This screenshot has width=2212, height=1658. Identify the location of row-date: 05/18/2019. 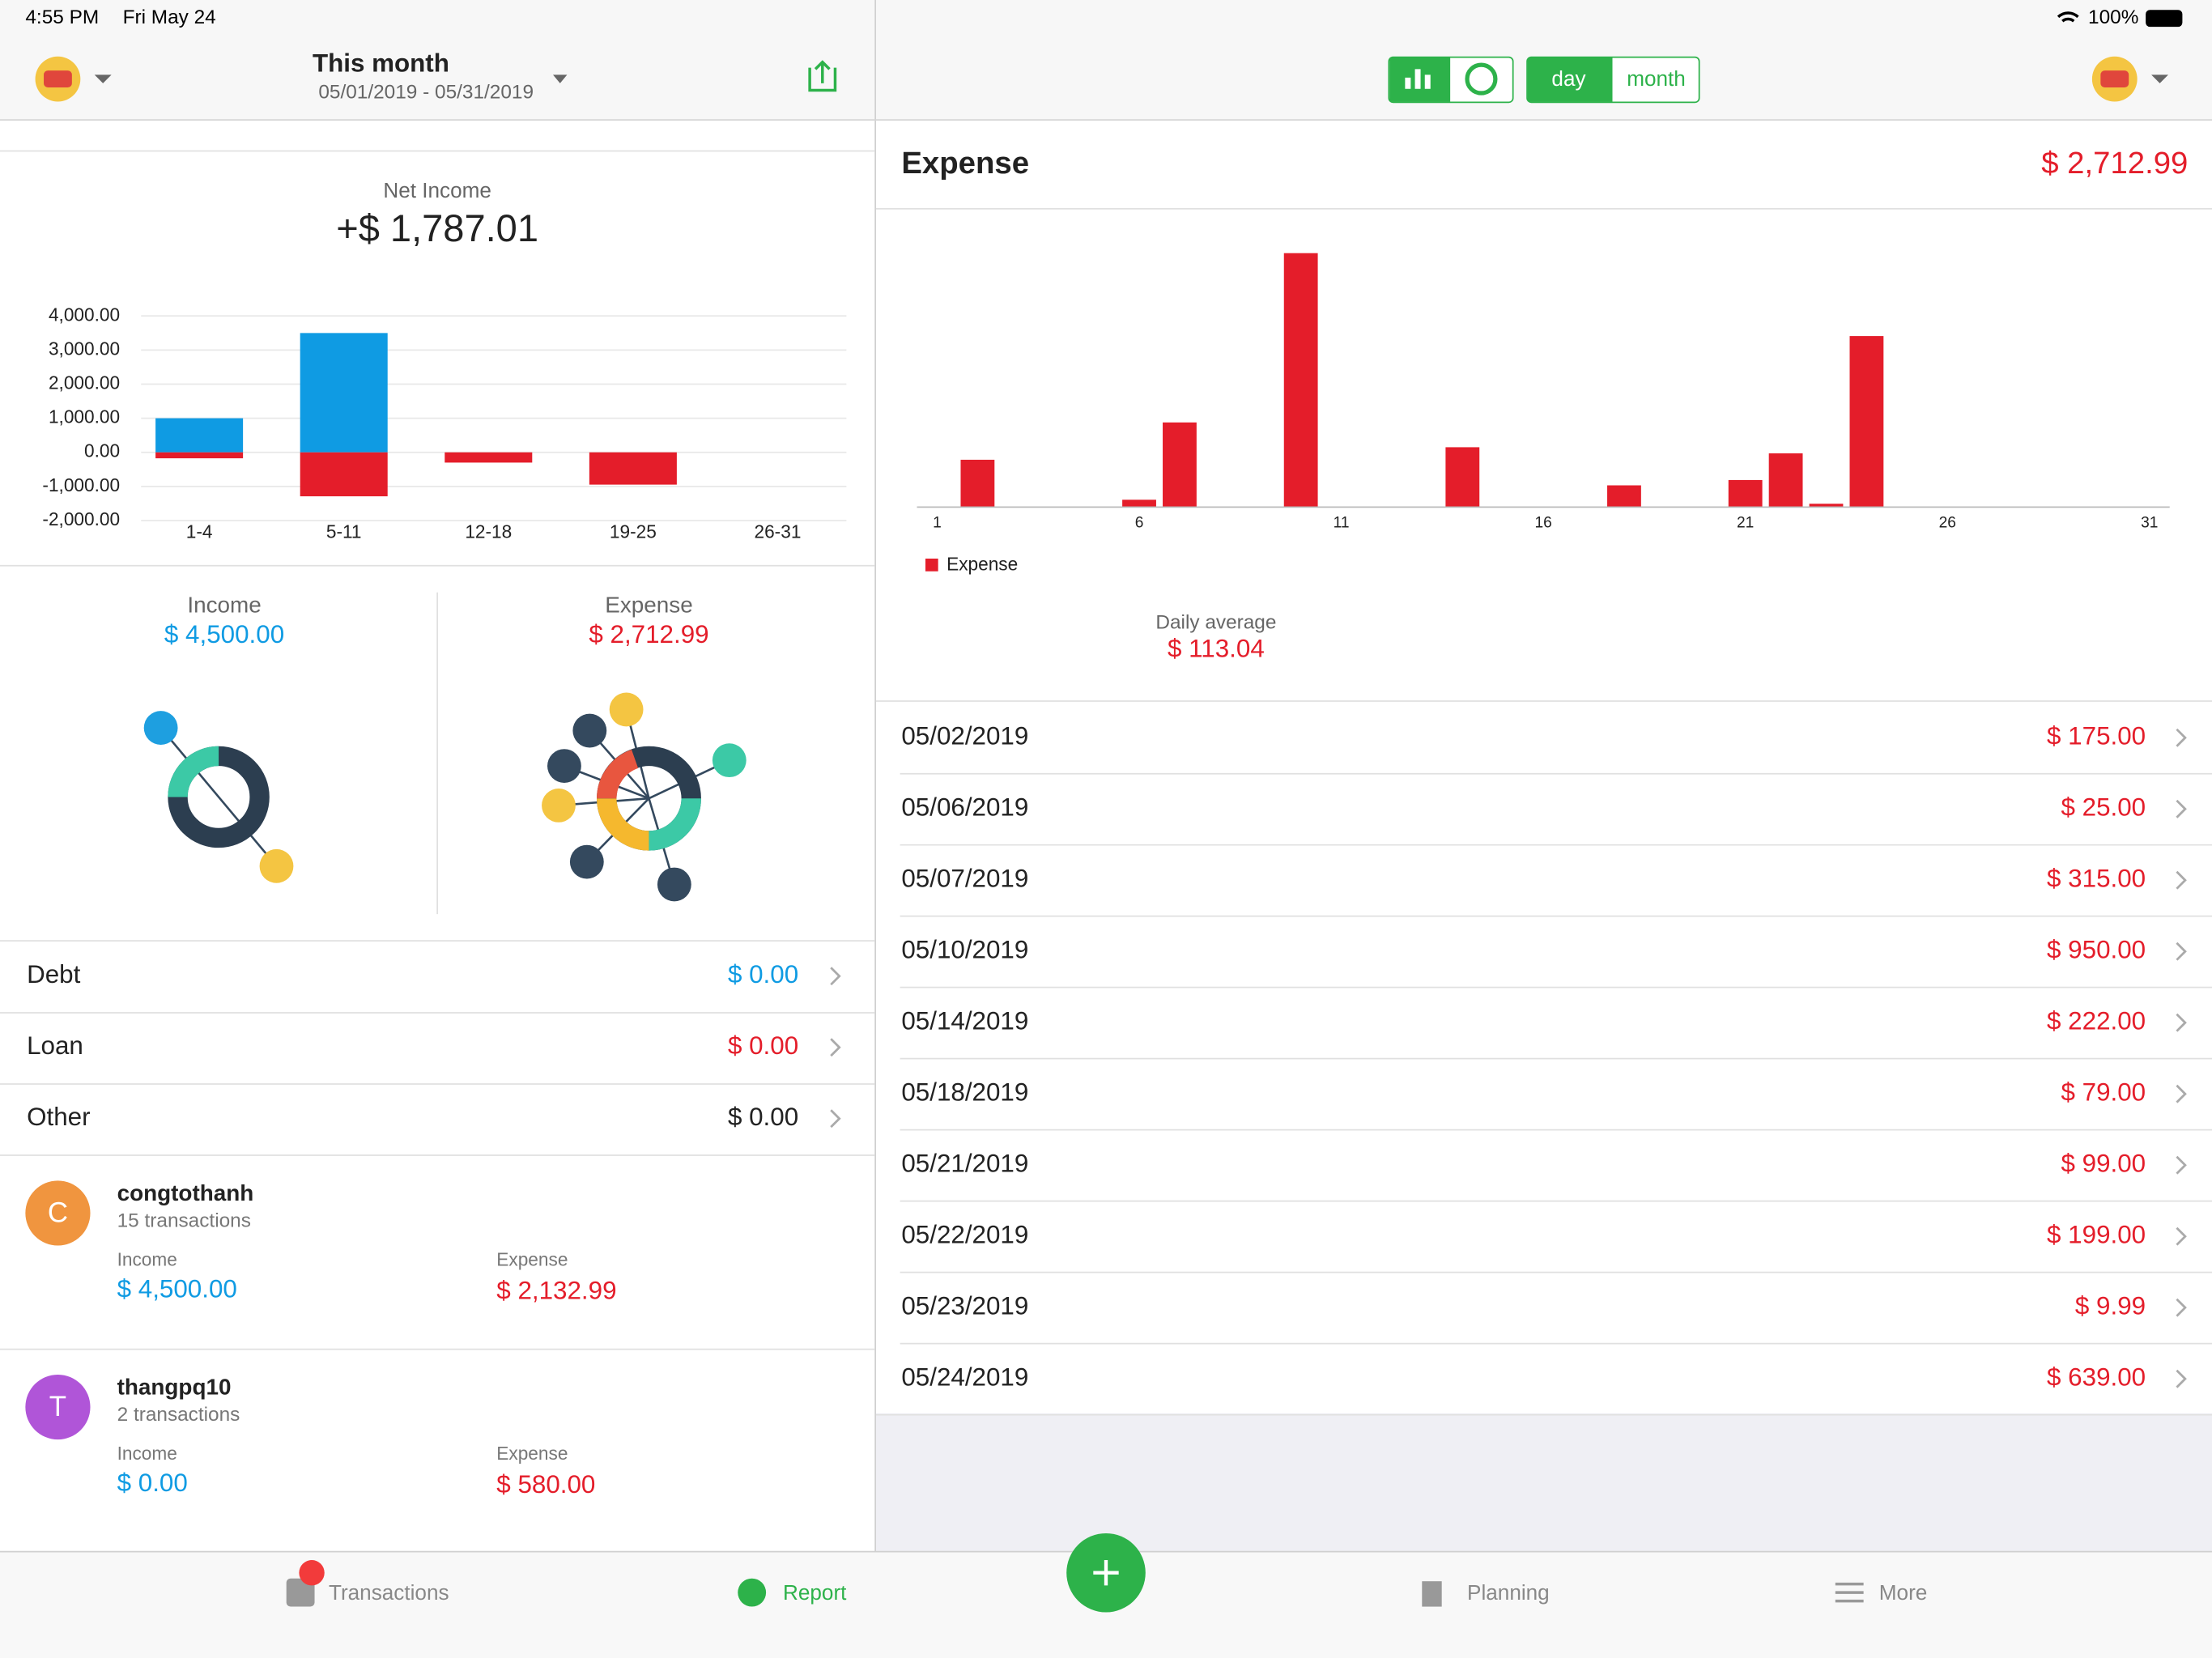
(965, 1092).